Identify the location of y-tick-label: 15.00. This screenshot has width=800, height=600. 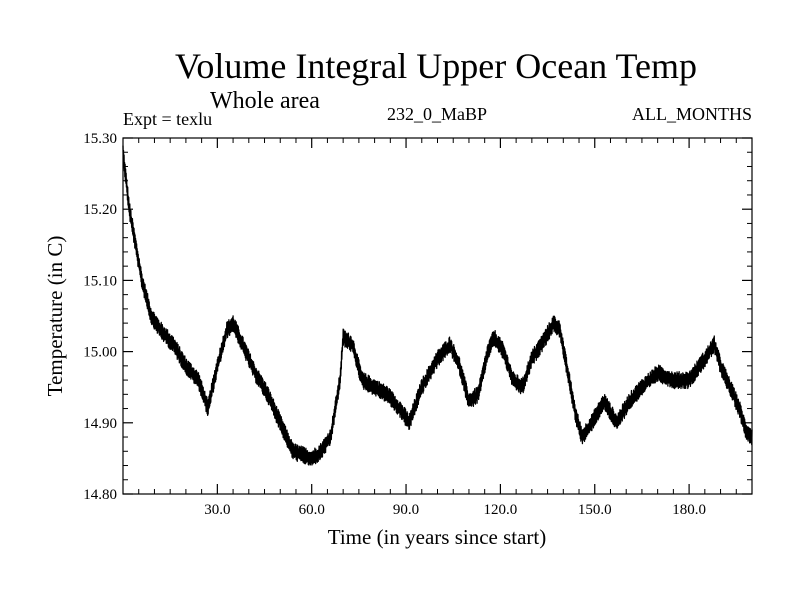
(100, 353).